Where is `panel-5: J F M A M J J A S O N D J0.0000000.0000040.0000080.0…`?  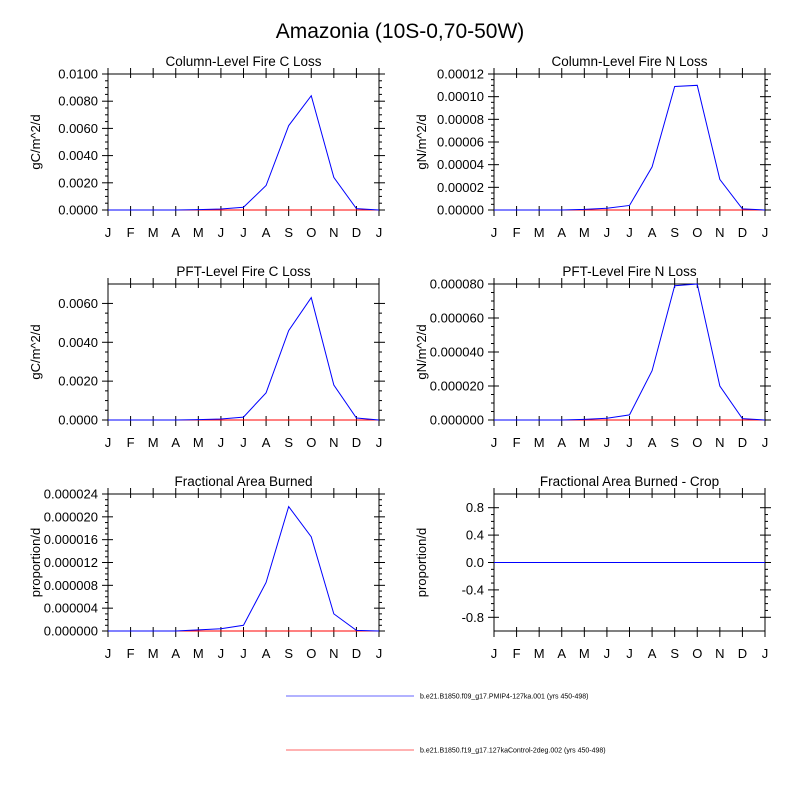 panel-5: J F M A M J J A S O N D J0.0000000.0000040.0000080.0… is located at coordinates (206, 567).